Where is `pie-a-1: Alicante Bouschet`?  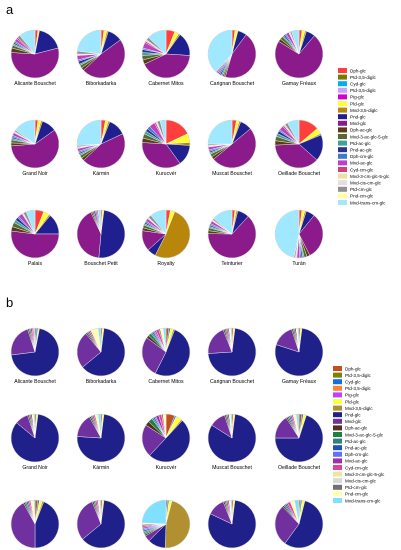 pie-a-1: Alicante Bouschet is located at coordinates (35, 58).